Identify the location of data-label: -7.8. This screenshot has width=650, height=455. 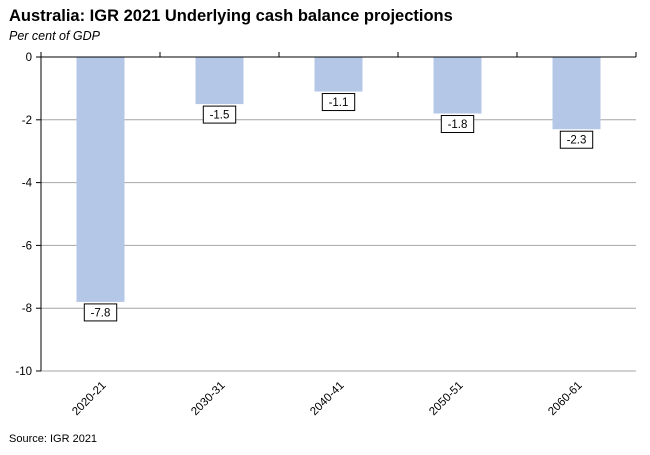
(101, 313).